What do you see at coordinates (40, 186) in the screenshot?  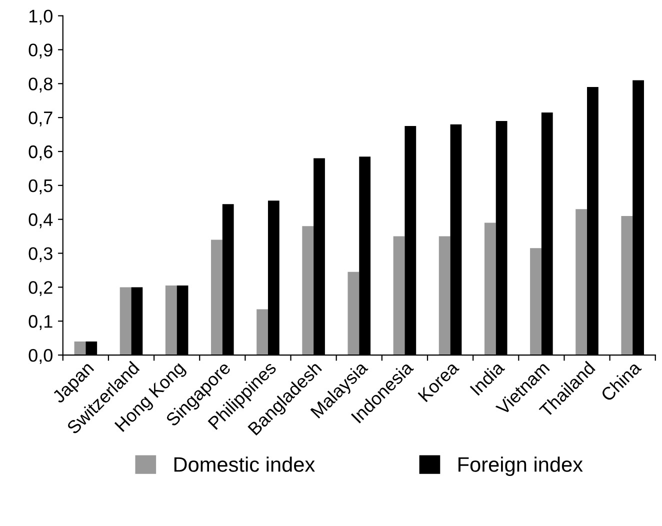 I see `y-tick-label: 0,5` at bounding box center [40, 186].